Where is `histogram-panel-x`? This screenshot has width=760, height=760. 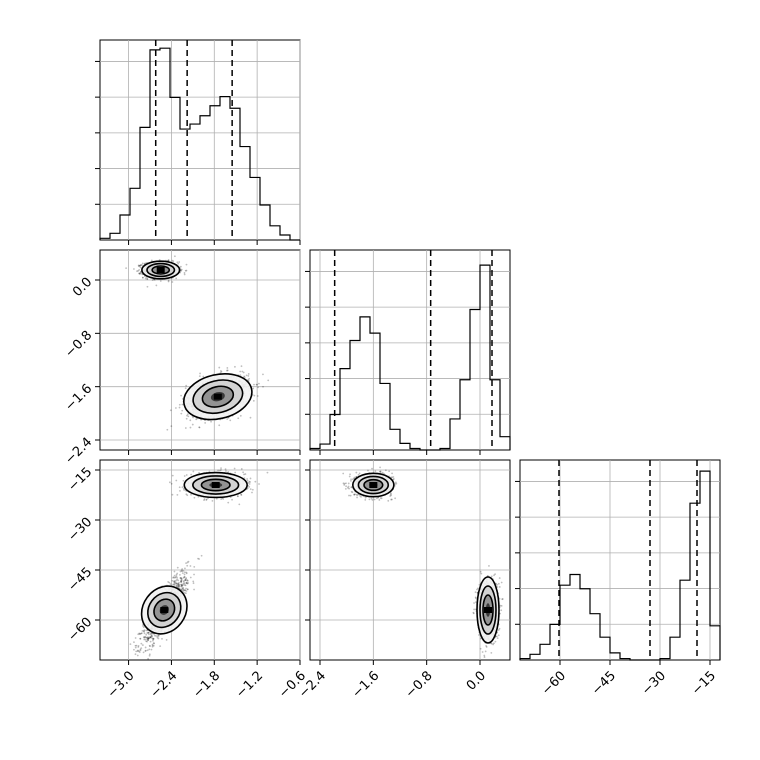 histogram-panel-x is located at coordinates (200, 140).